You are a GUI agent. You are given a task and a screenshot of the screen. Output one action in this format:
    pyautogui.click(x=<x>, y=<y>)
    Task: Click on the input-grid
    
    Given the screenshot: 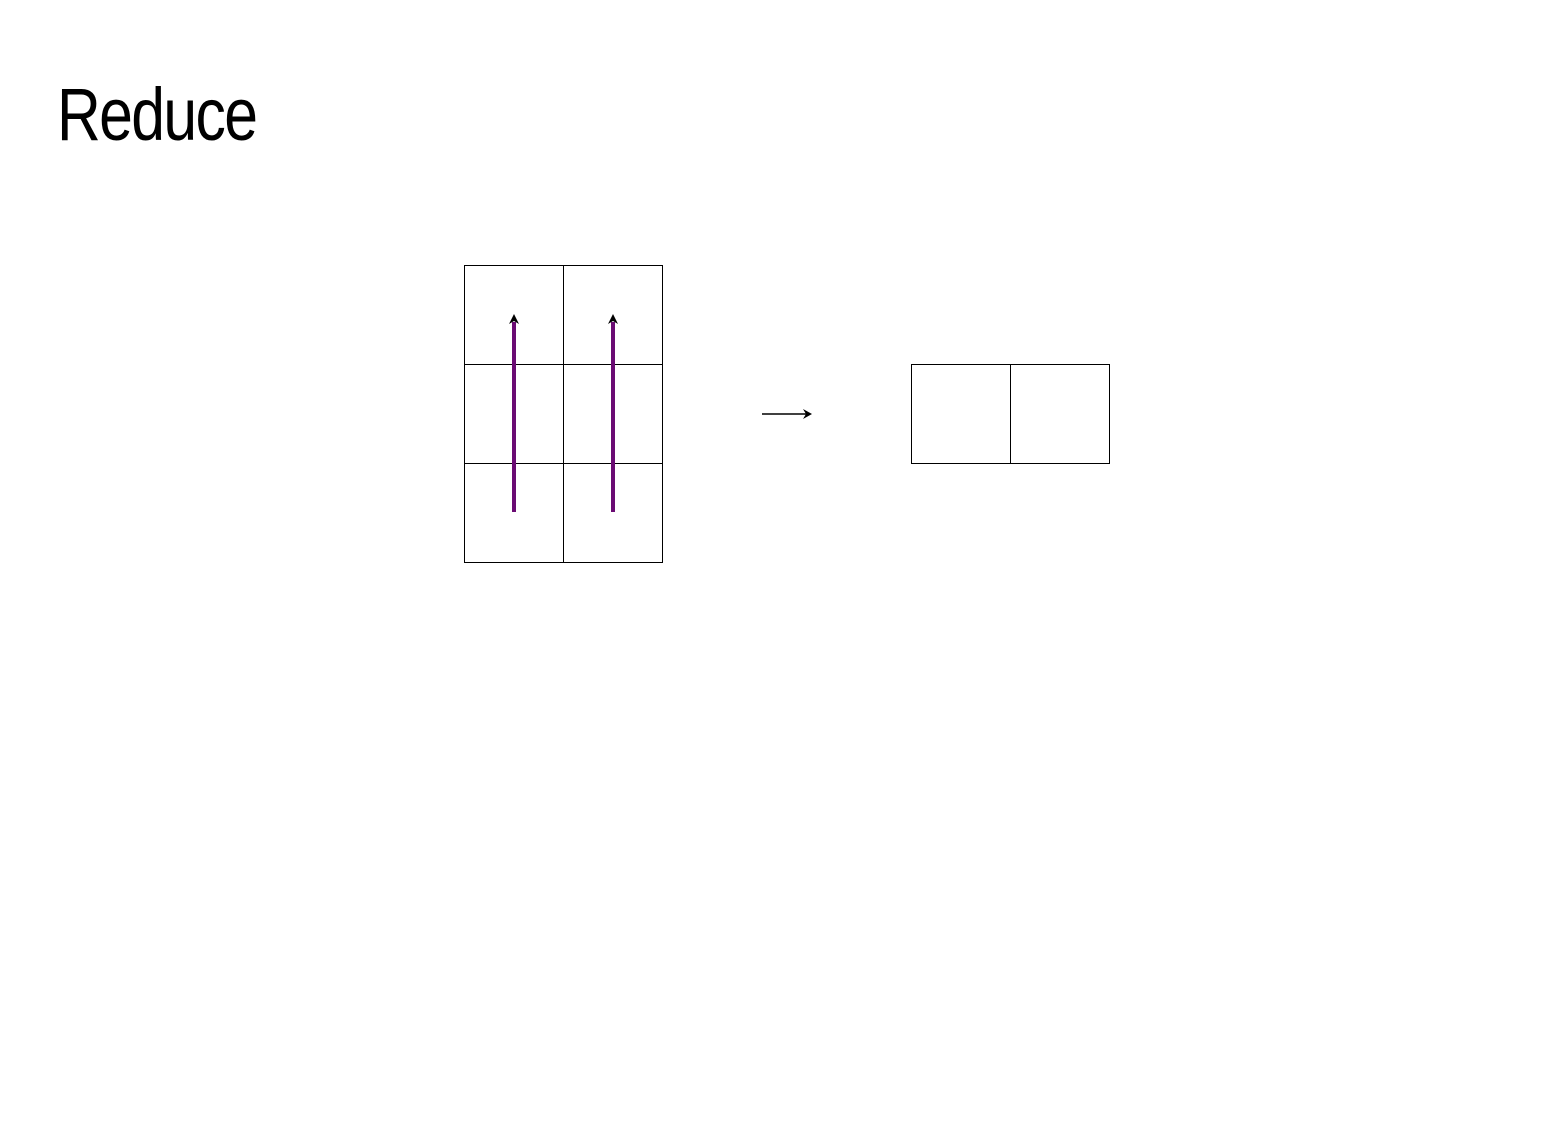 What is the action you would take?
    pyautogui.click(x=563, y=414)
    